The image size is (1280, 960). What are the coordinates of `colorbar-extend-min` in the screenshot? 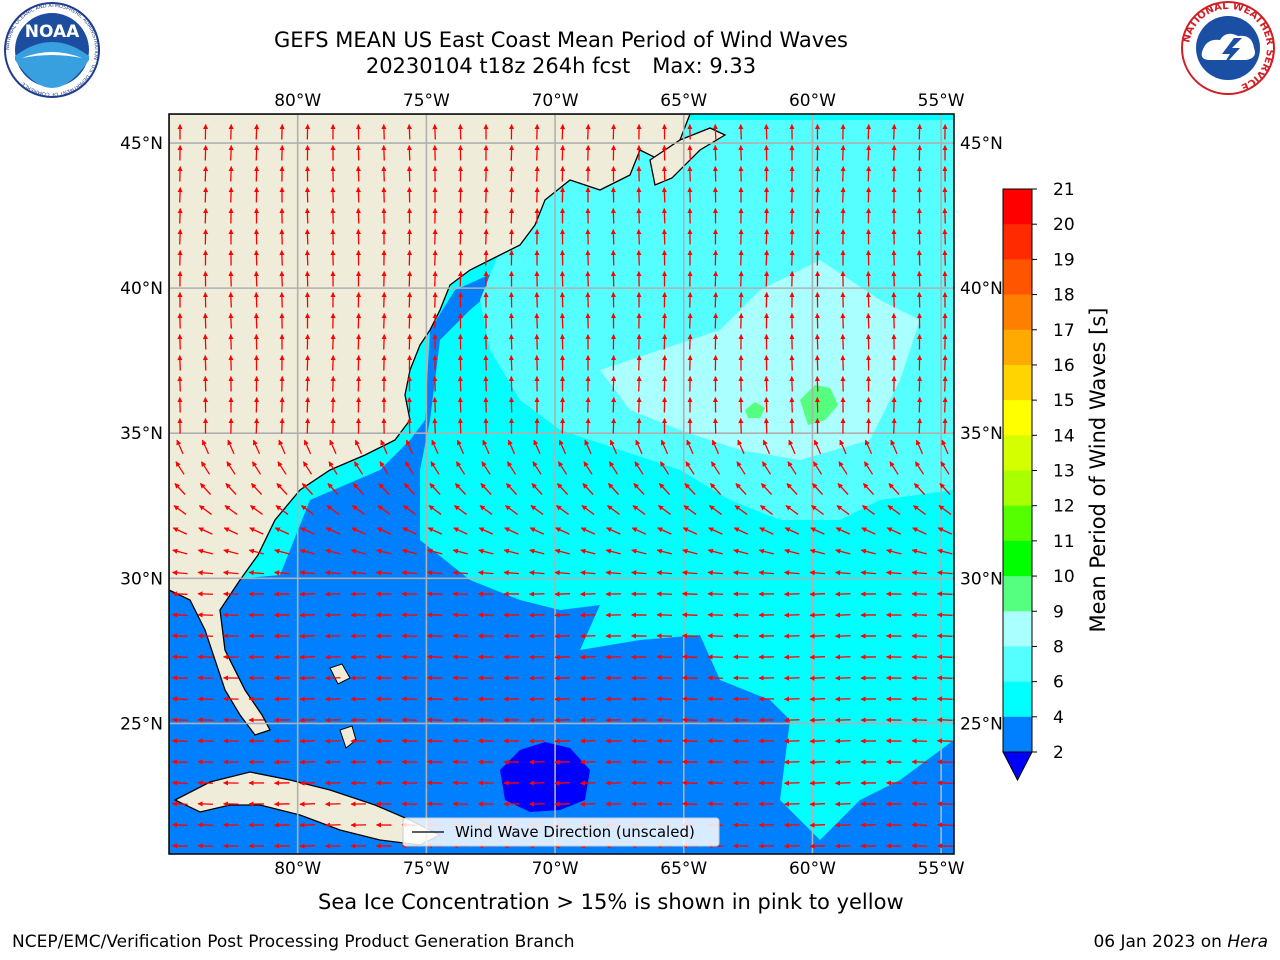 It's located at (1017, 766).